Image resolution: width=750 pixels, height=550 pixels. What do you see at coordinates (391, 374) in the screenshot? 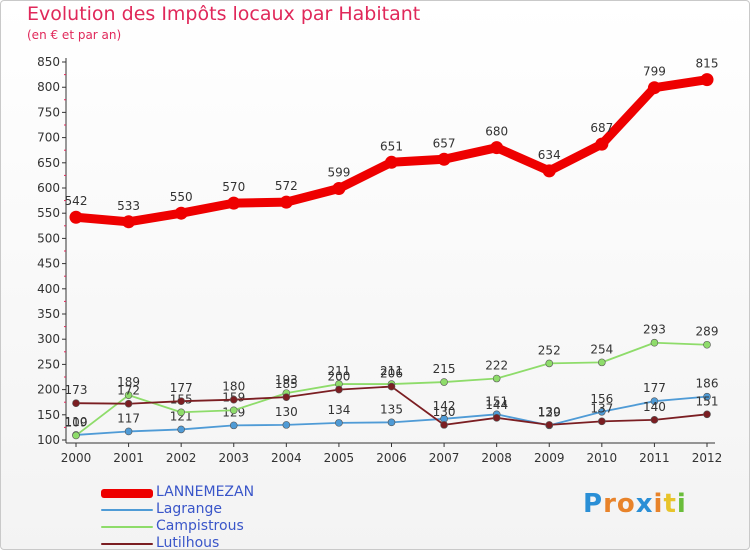
I see `data-label: 206` at bounding box center [391, 374].